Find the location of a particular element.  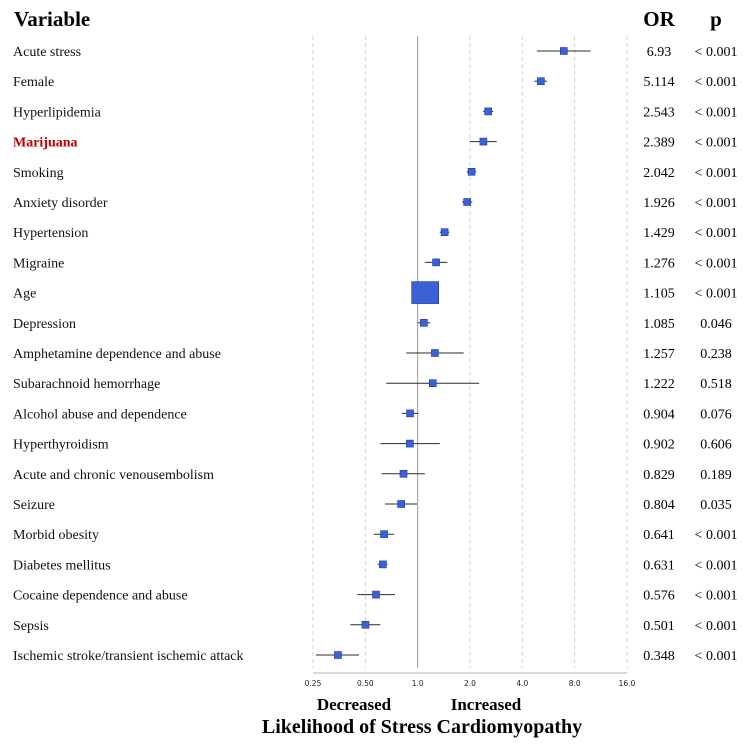

or-value: 0.902 is located at coordinates (659, 445).